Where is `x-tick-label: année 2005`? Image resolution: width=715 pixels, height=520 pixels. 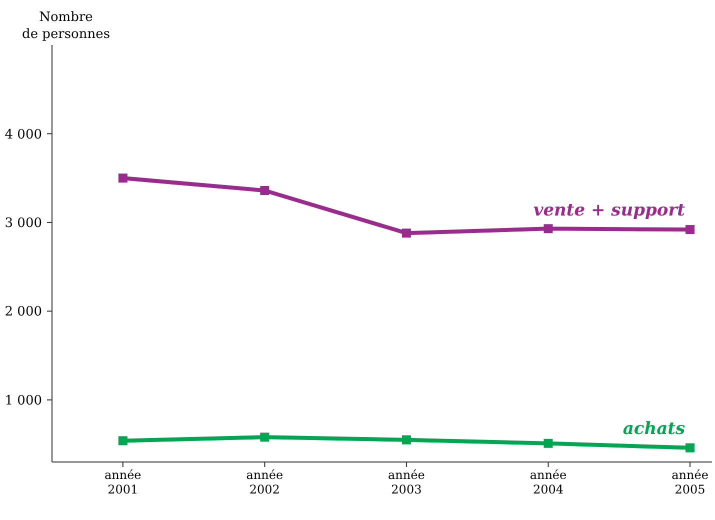
x-tick-label: année 2005 is located at coordinates (690, 482).